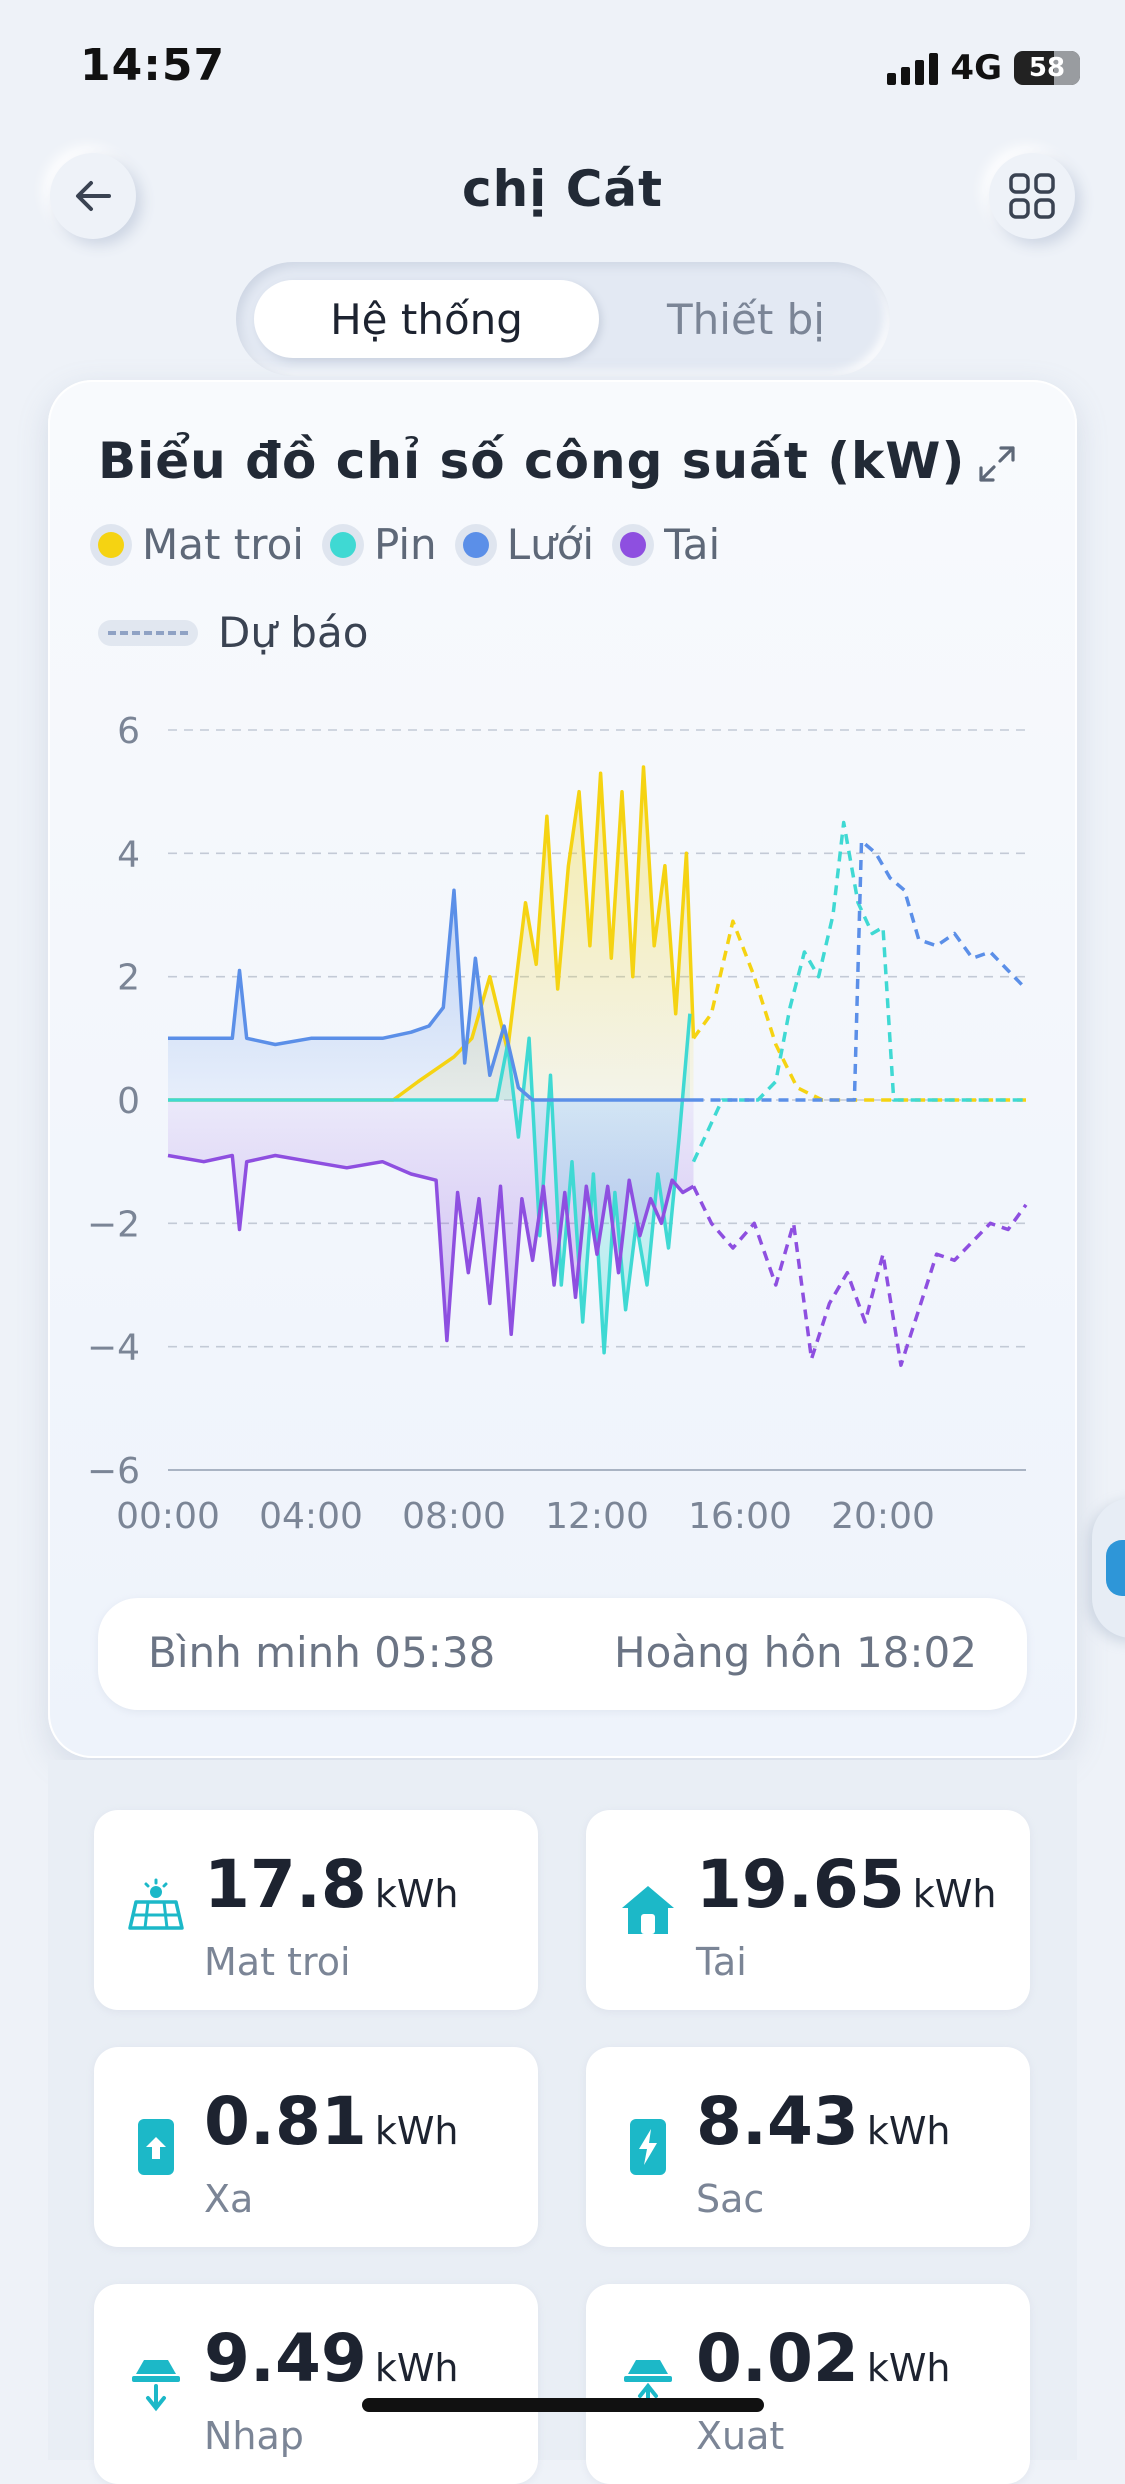 The image size is (1125, 2484). I want to click on stat-value: 19.65 kWh, so click(846, 1884).